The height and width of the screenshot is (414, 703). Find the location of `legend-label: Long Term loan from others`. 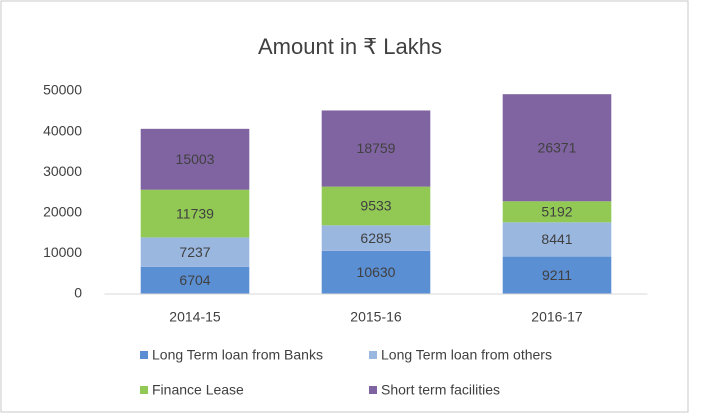

legend-label: Long Term loan from others is located at coordinates (466, 355).